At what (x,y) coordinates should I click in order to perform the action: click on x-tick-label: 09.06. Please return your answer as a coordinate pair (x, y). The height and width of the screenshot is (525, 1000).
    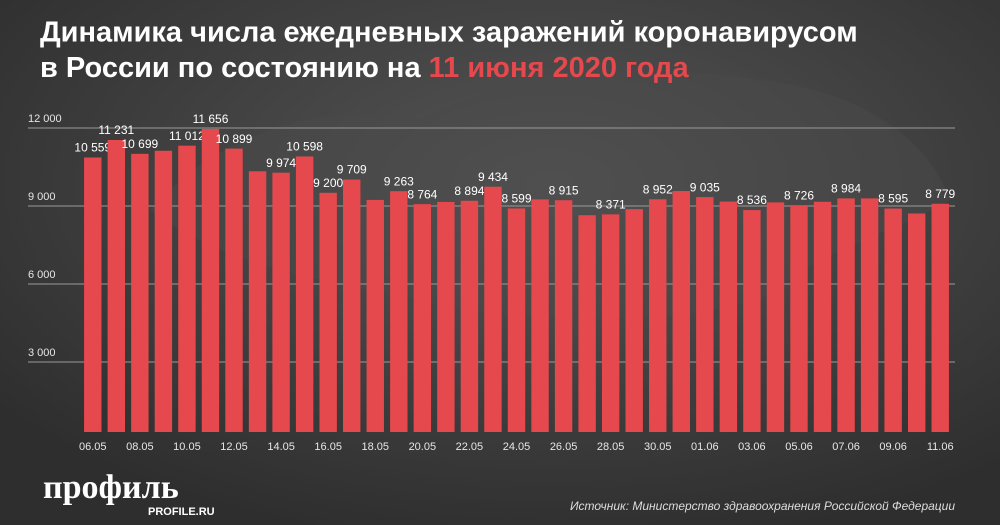
    Looking at the image, I should click on (893, 447).